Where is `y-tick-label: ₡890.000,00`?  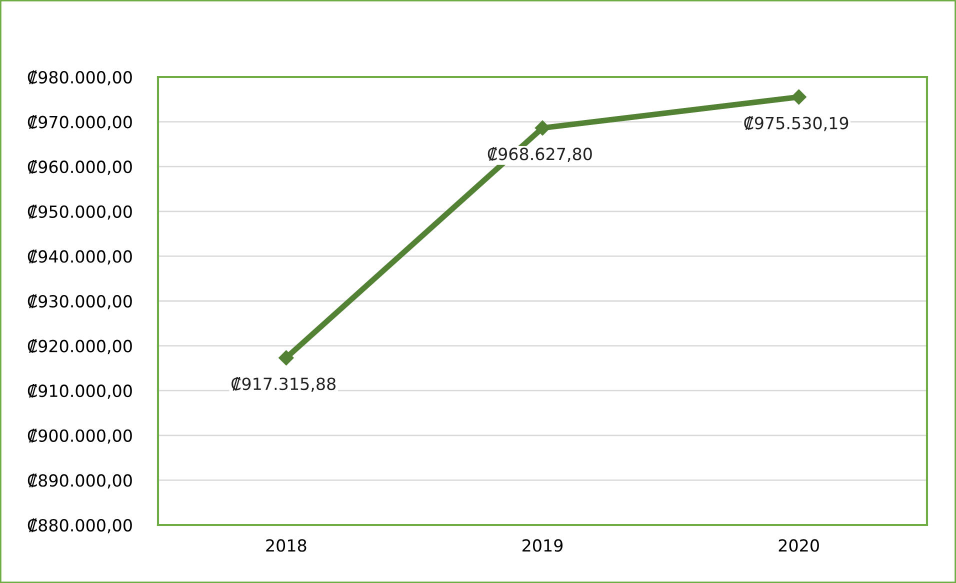 y-tick-label: ₡890.000,00 is located at coordinates (80, 481).